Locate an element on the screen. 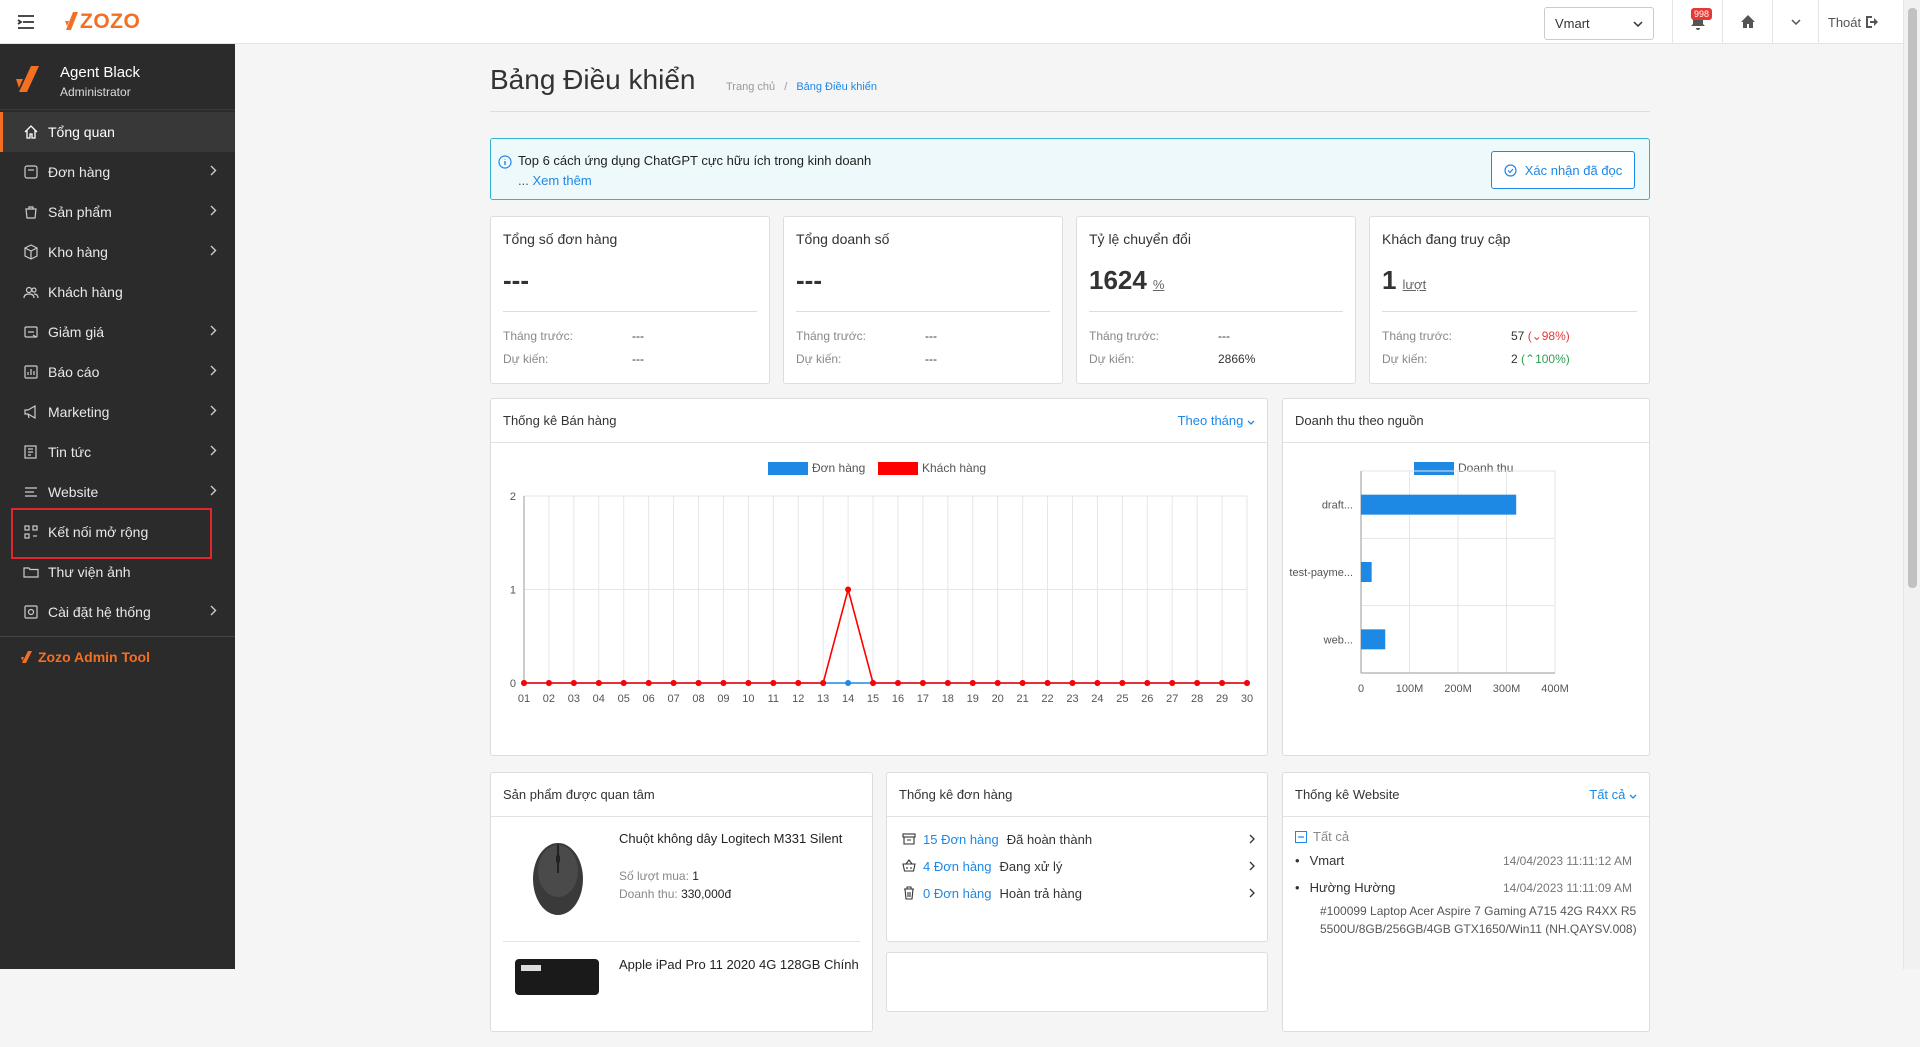 Image resolution: width=1920 pixels, height=1047 pixels. logout-icon is located at coordinates (1872, 22).